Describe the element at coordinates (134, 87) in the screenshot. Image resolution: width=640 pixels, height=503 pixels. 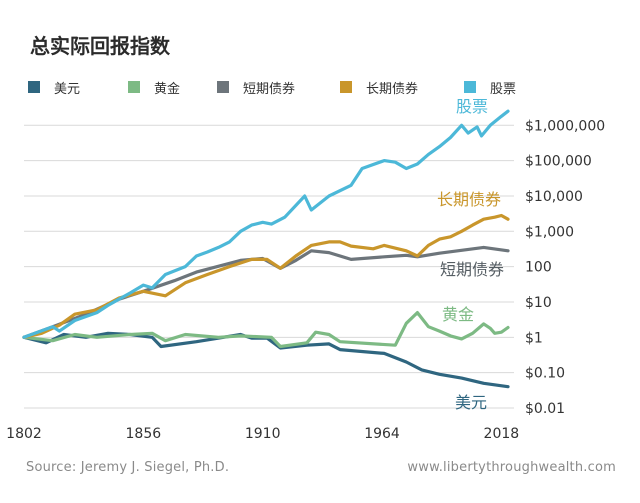
I see `legend-swatch-gold` at that location.